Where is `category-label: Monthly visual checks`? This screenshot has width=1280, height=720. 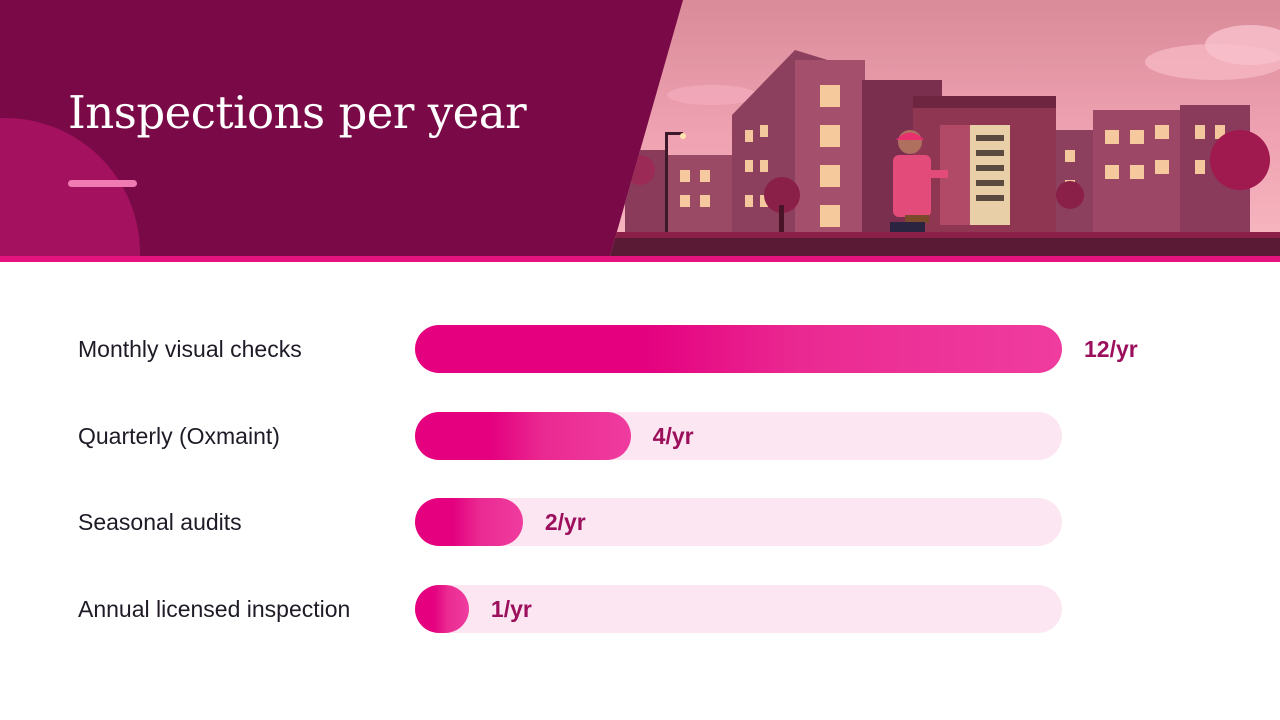
category-label: Monthly visual checks is located at coordinates (190, 349).